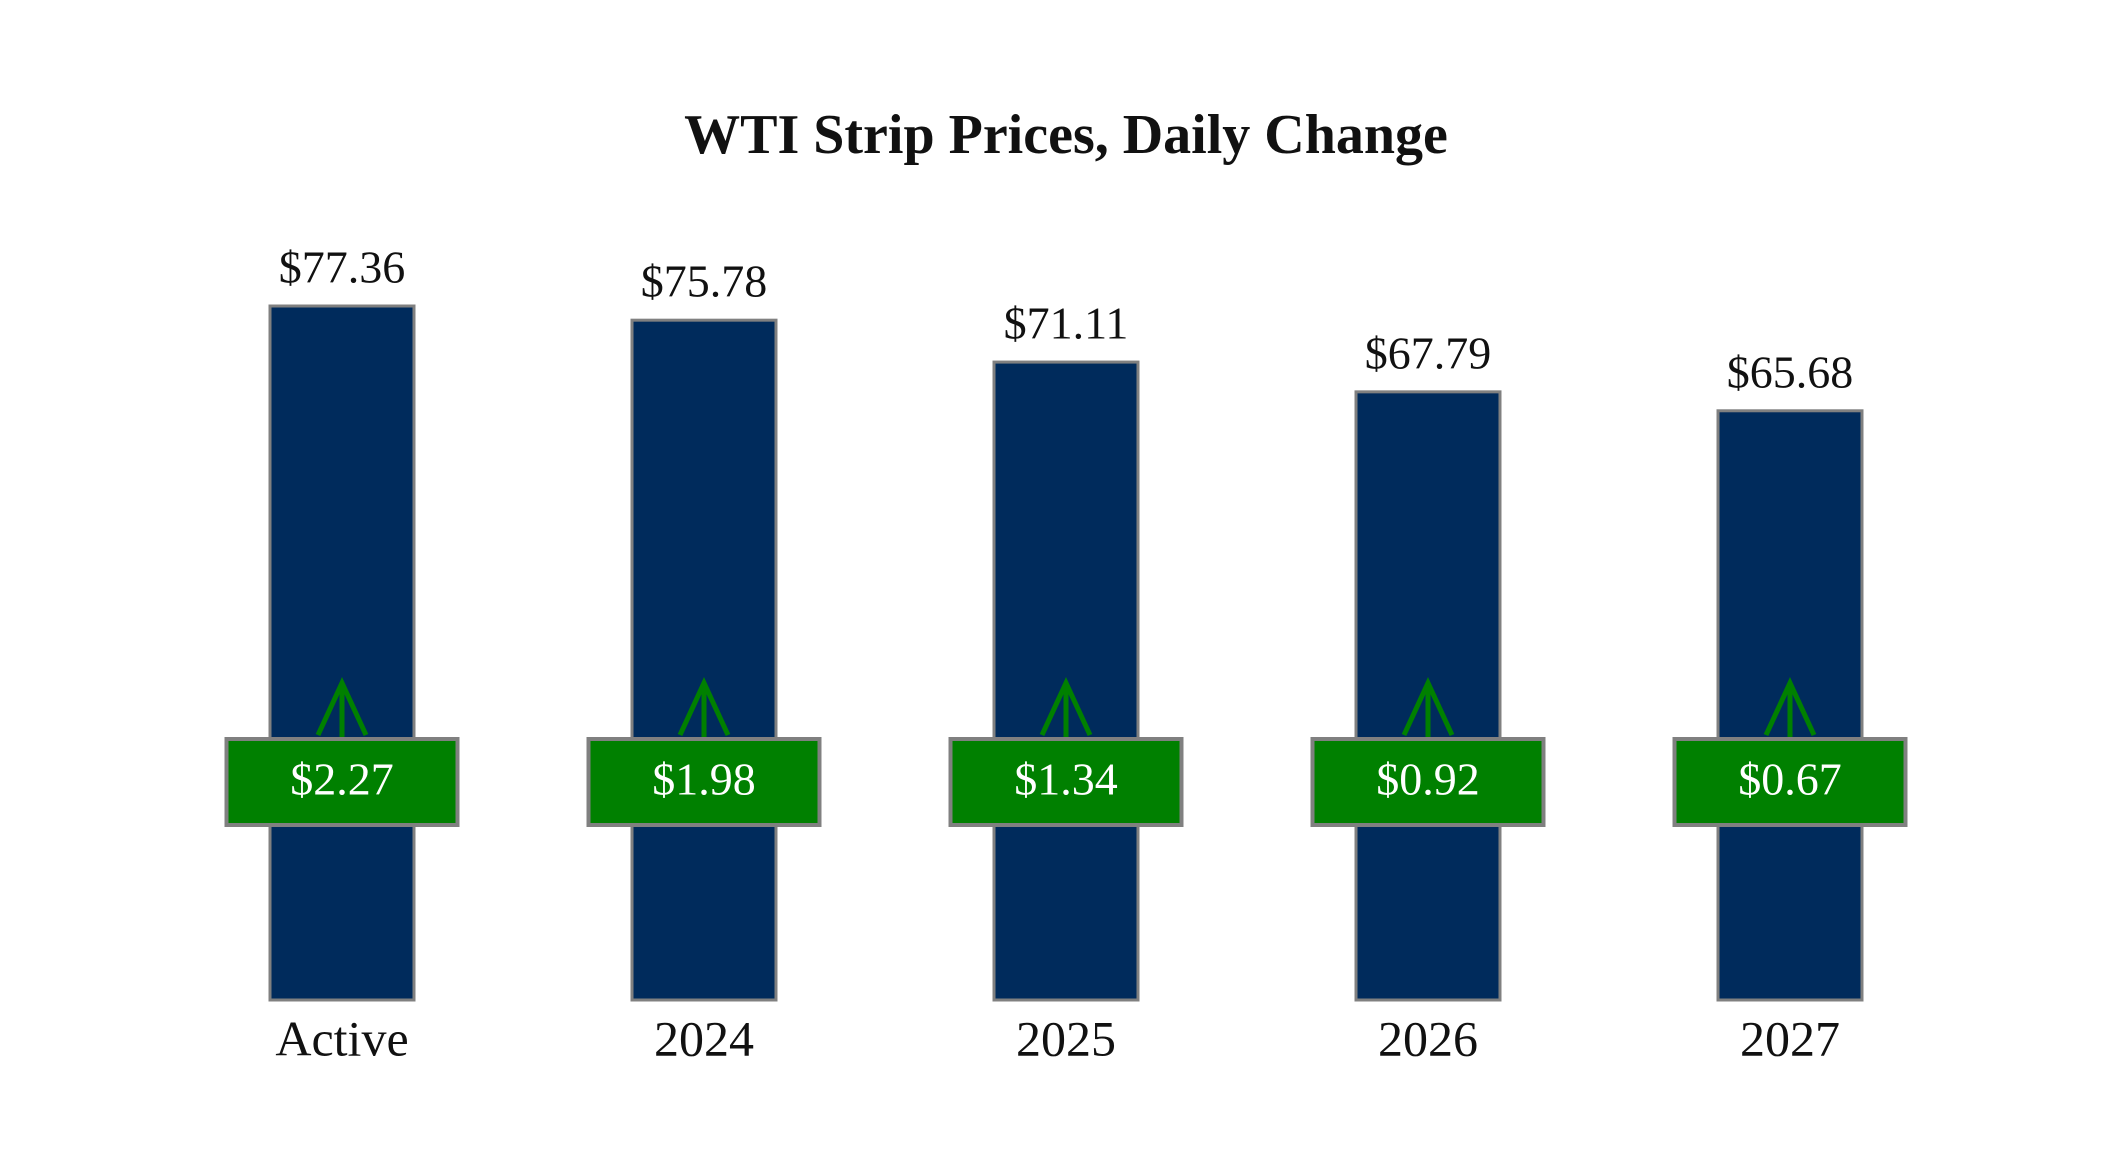 This screenshot has width=2112, height=1152. What do you see at coordinates (1066, 323) in the screenshot?
I see `value-label: $71.11` at bounding box center [1066, 323].